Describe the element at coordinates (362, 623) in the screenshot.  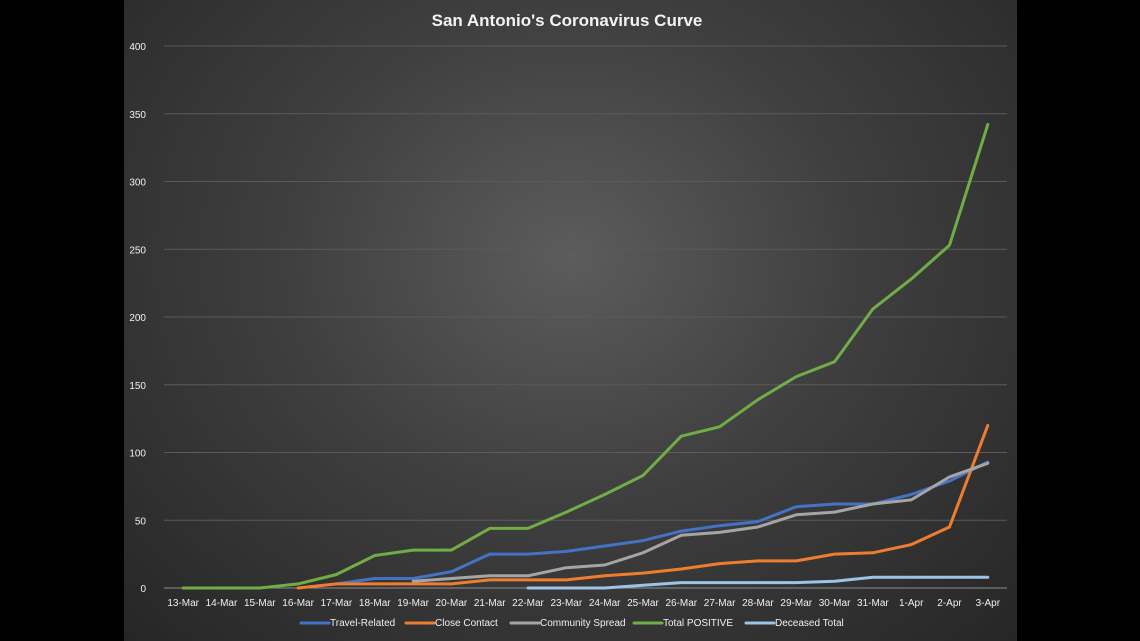
I see `legend-label: Travel-Related` at that location.